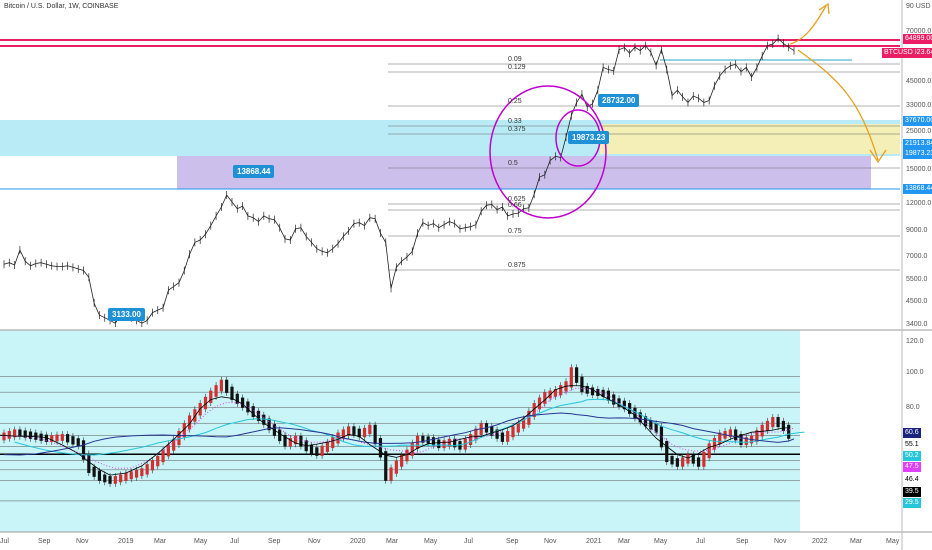  I want to click on price-tick-label: 70000.0, so click(919, 31).